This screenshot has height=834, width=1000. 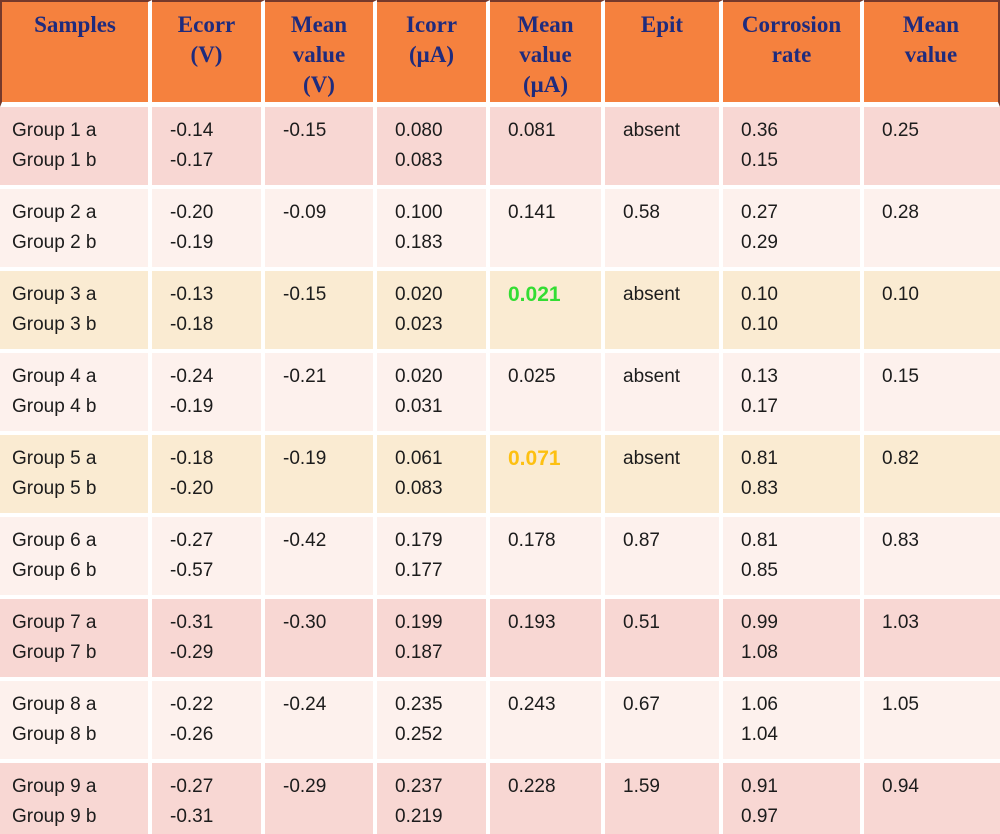 I want to click on value-cell: 0.81 0.83, so click(x=793, y=476).